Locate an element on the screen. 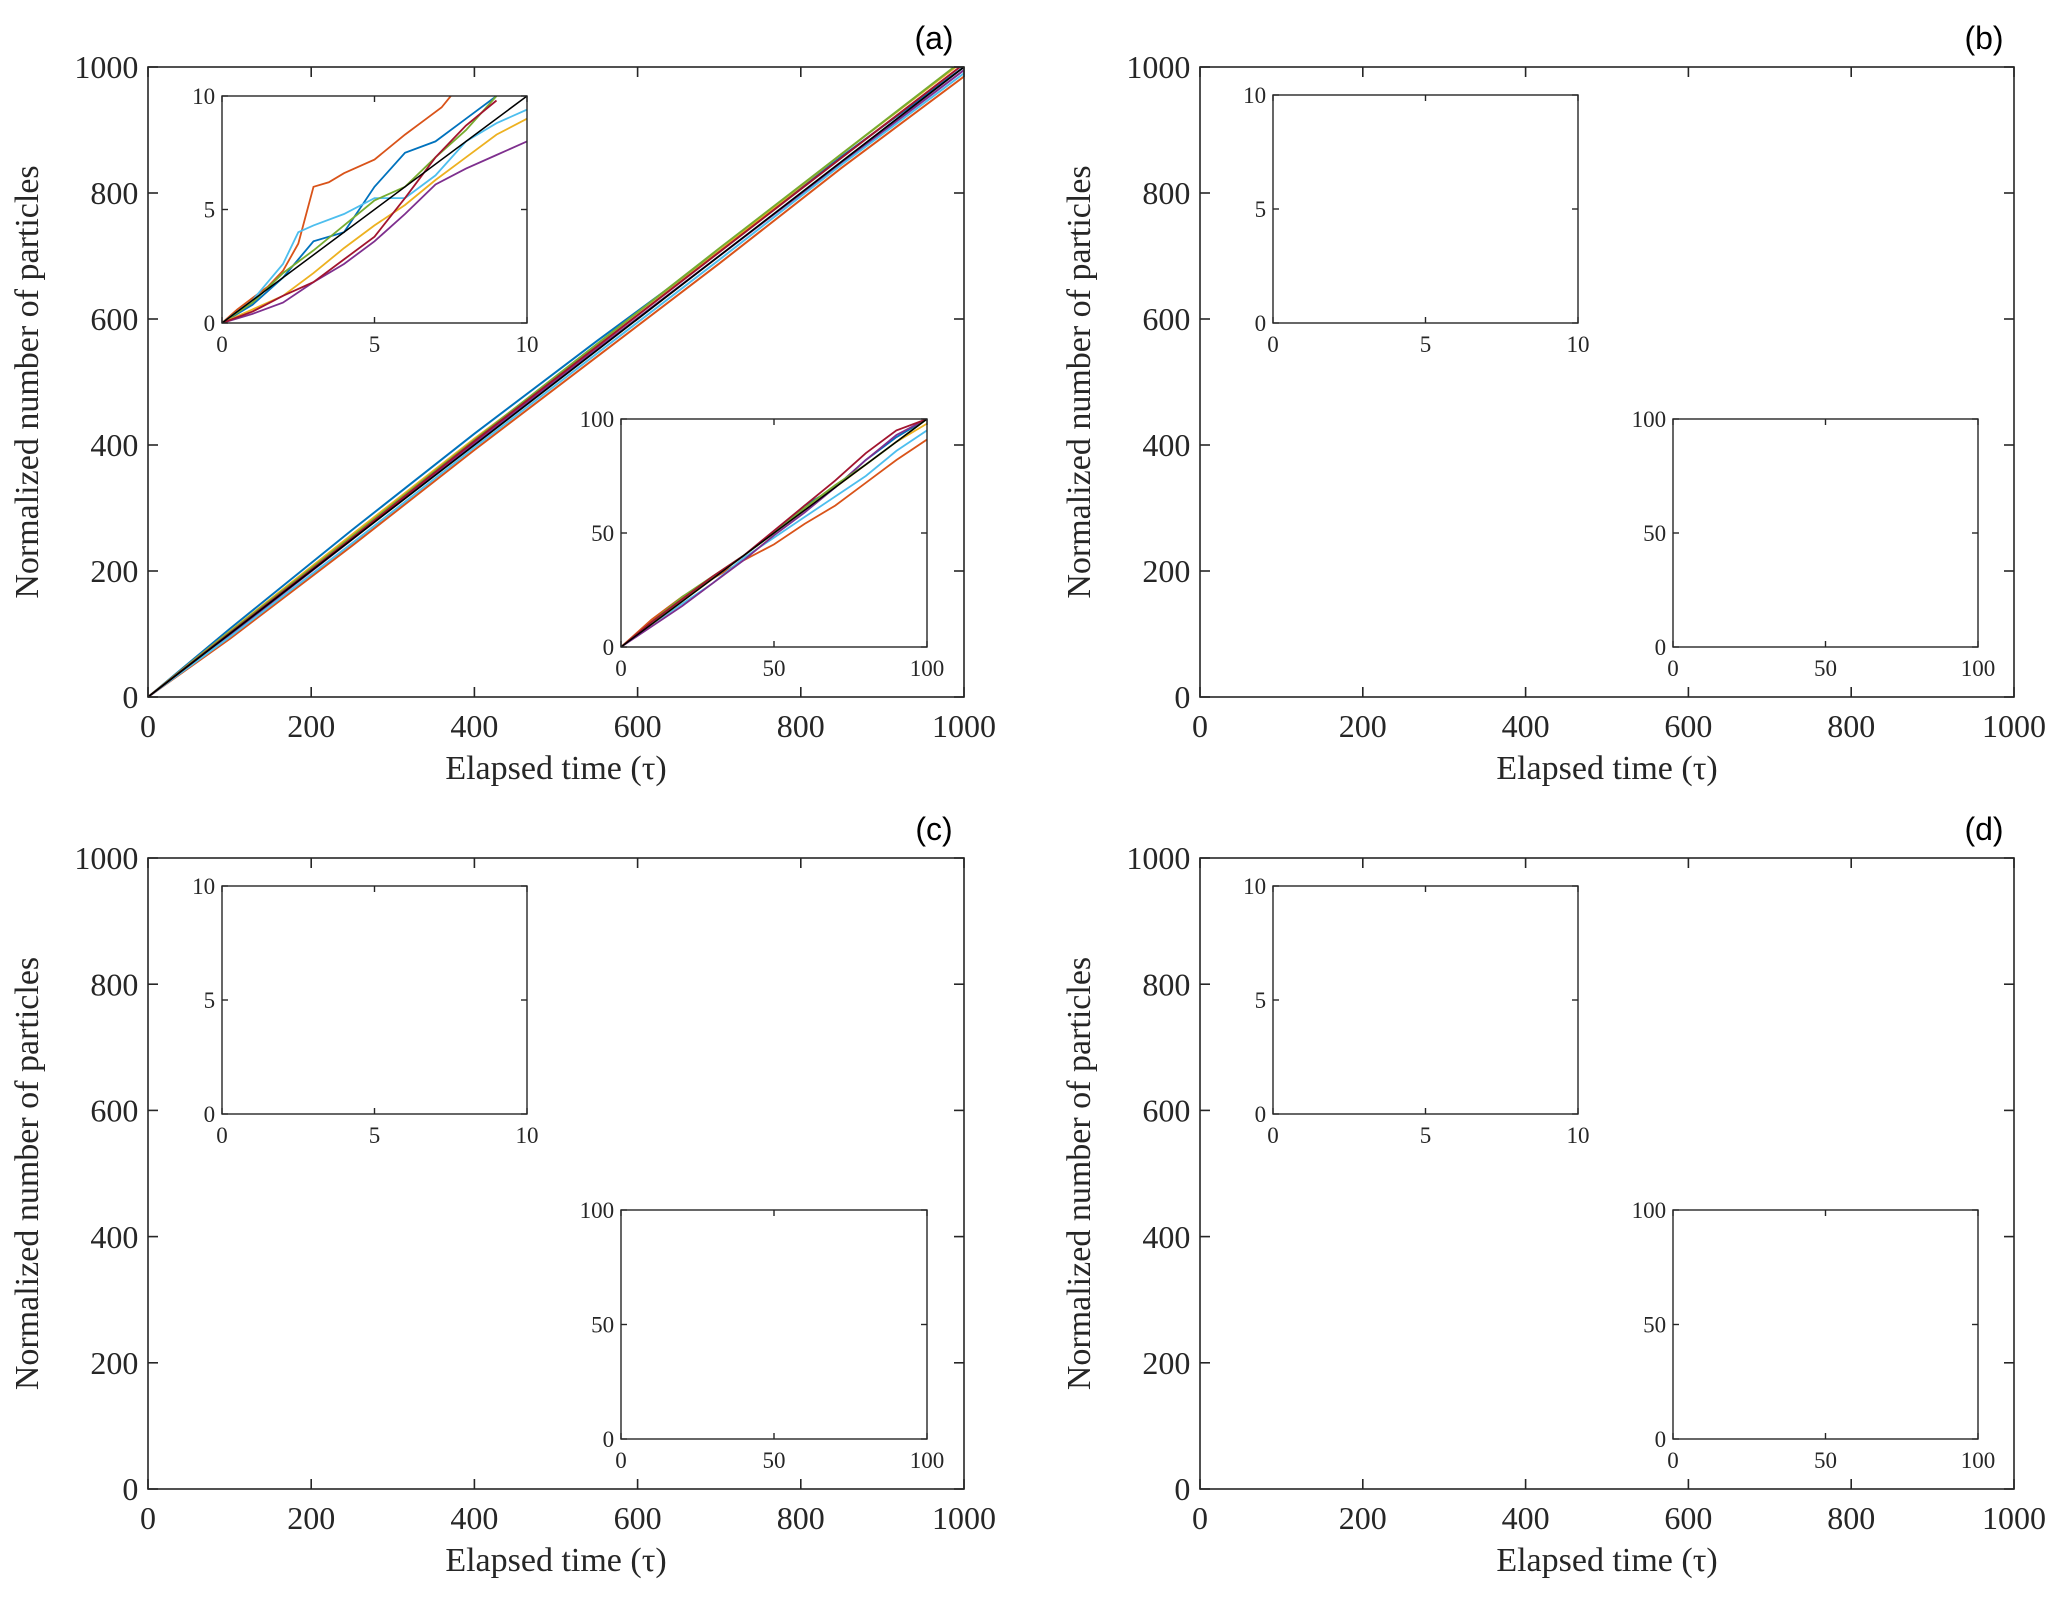 This screenshot has height=1601, width=2067. inset-mid: 0 50 100 0 50 100 is located at coordinates (762, 1335).